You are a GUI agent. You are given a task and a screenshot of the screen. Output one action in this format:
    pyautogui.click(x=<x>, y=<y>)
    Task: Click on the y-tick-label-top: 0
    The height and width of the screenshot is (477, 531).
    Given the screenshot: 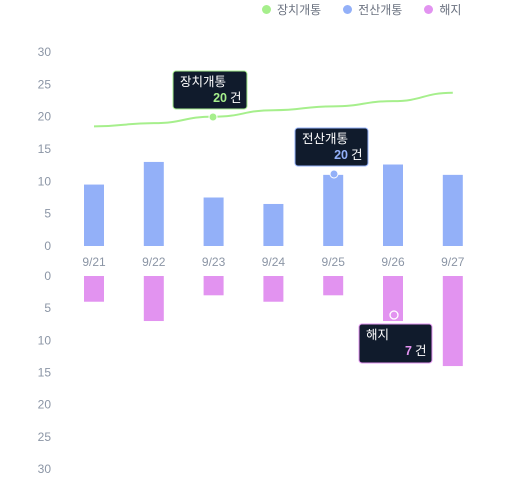 What is the action you would take?
    pyautogui.click(x=47, y=246)
    